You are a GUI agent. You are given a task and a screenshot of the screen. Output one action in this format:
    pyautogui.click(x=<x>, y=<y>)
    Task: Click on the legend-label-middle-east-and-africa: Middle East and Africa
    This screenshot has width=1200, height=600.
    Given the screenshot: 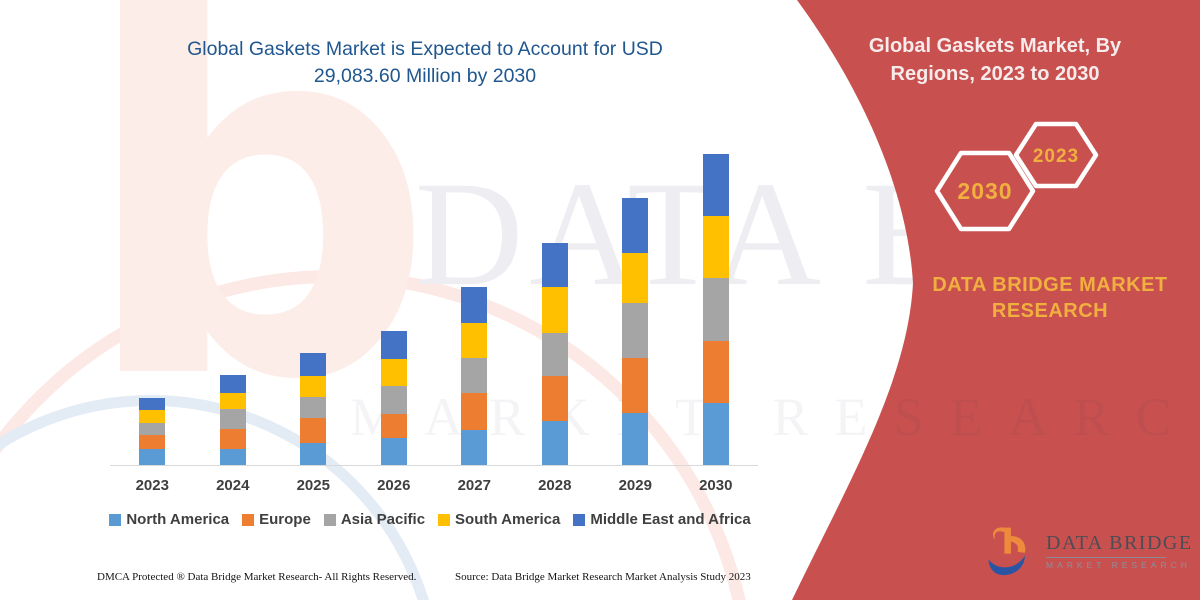 What is the action you would take?
    pyautogui.click(x=670, y=519)
    